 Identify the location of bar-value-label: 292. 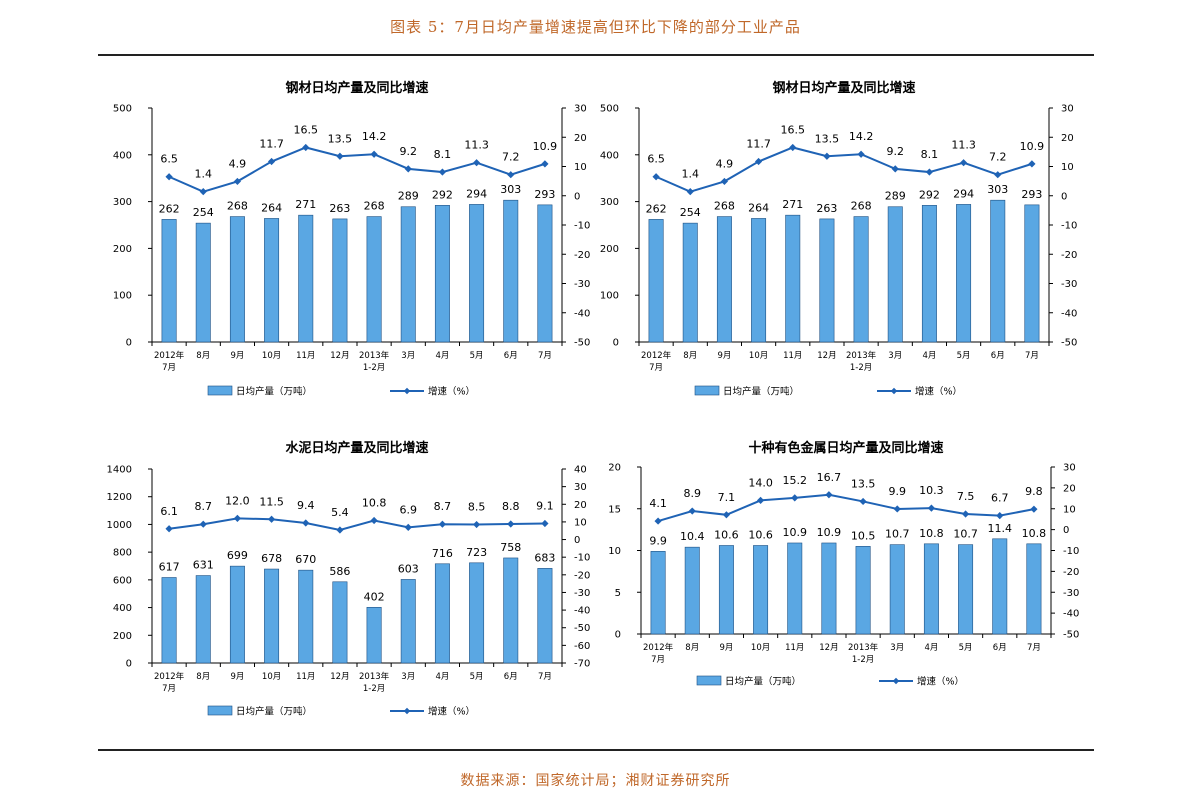
(442, 194).